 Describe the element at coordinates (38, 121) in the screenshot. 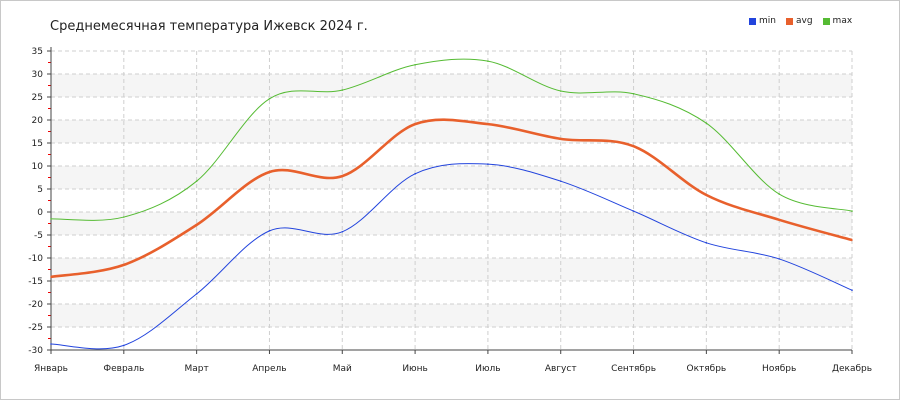

I see `y-tick-label: 20` at that location.